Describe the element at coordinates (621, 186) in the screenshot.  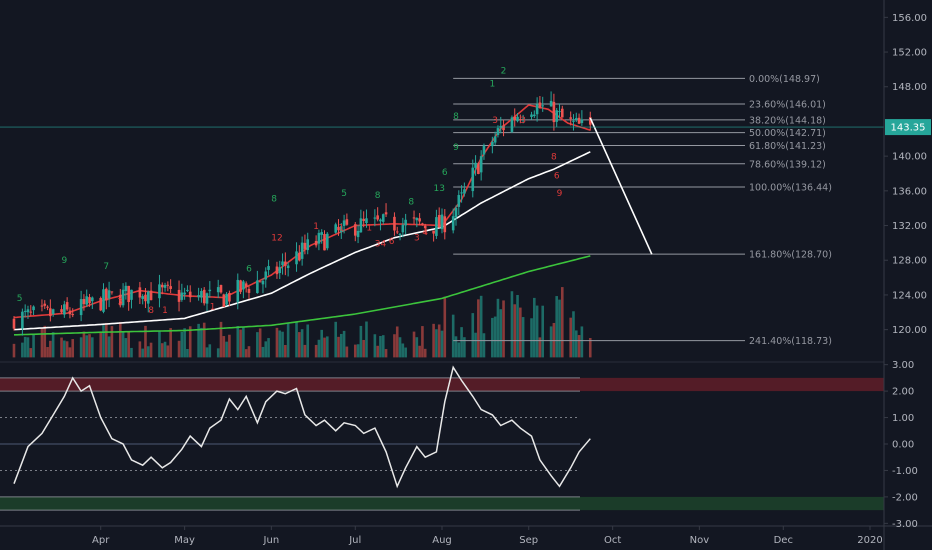
I see `projection-line` at that location.